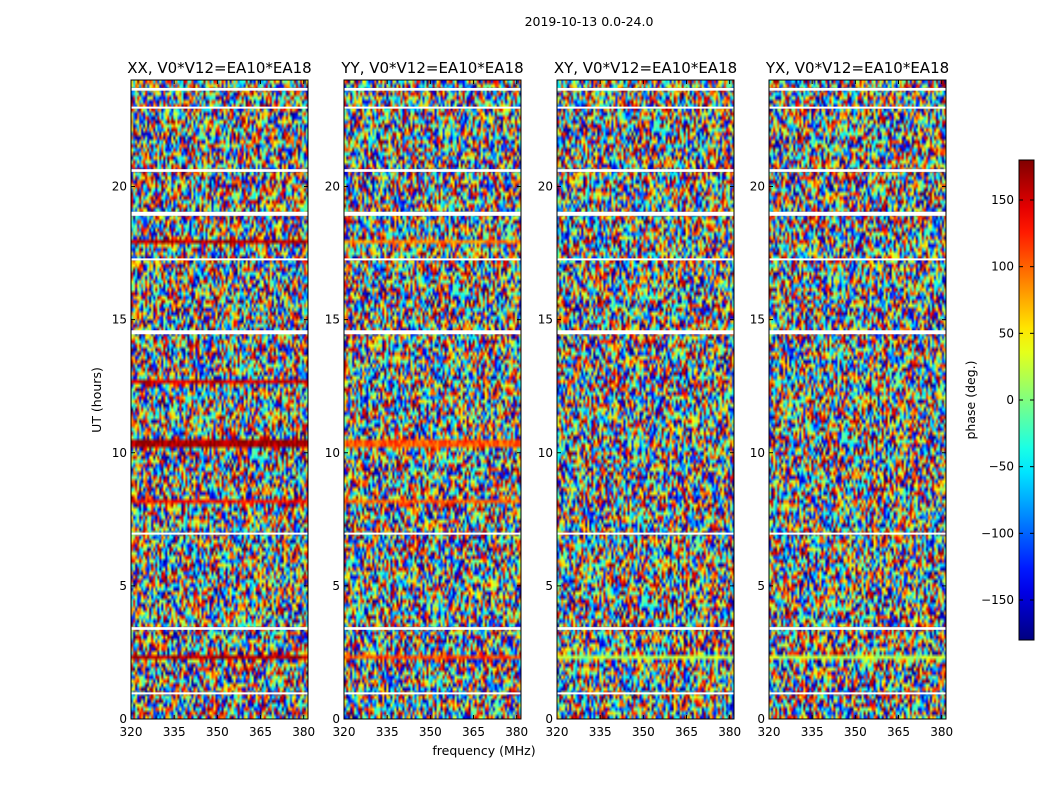 The image size is (1050, 800). What do you see at coordinates (1002, 267) in the screenshot?
I see `colorbar-tick-label: 100` at bounding box center [1002, 267].